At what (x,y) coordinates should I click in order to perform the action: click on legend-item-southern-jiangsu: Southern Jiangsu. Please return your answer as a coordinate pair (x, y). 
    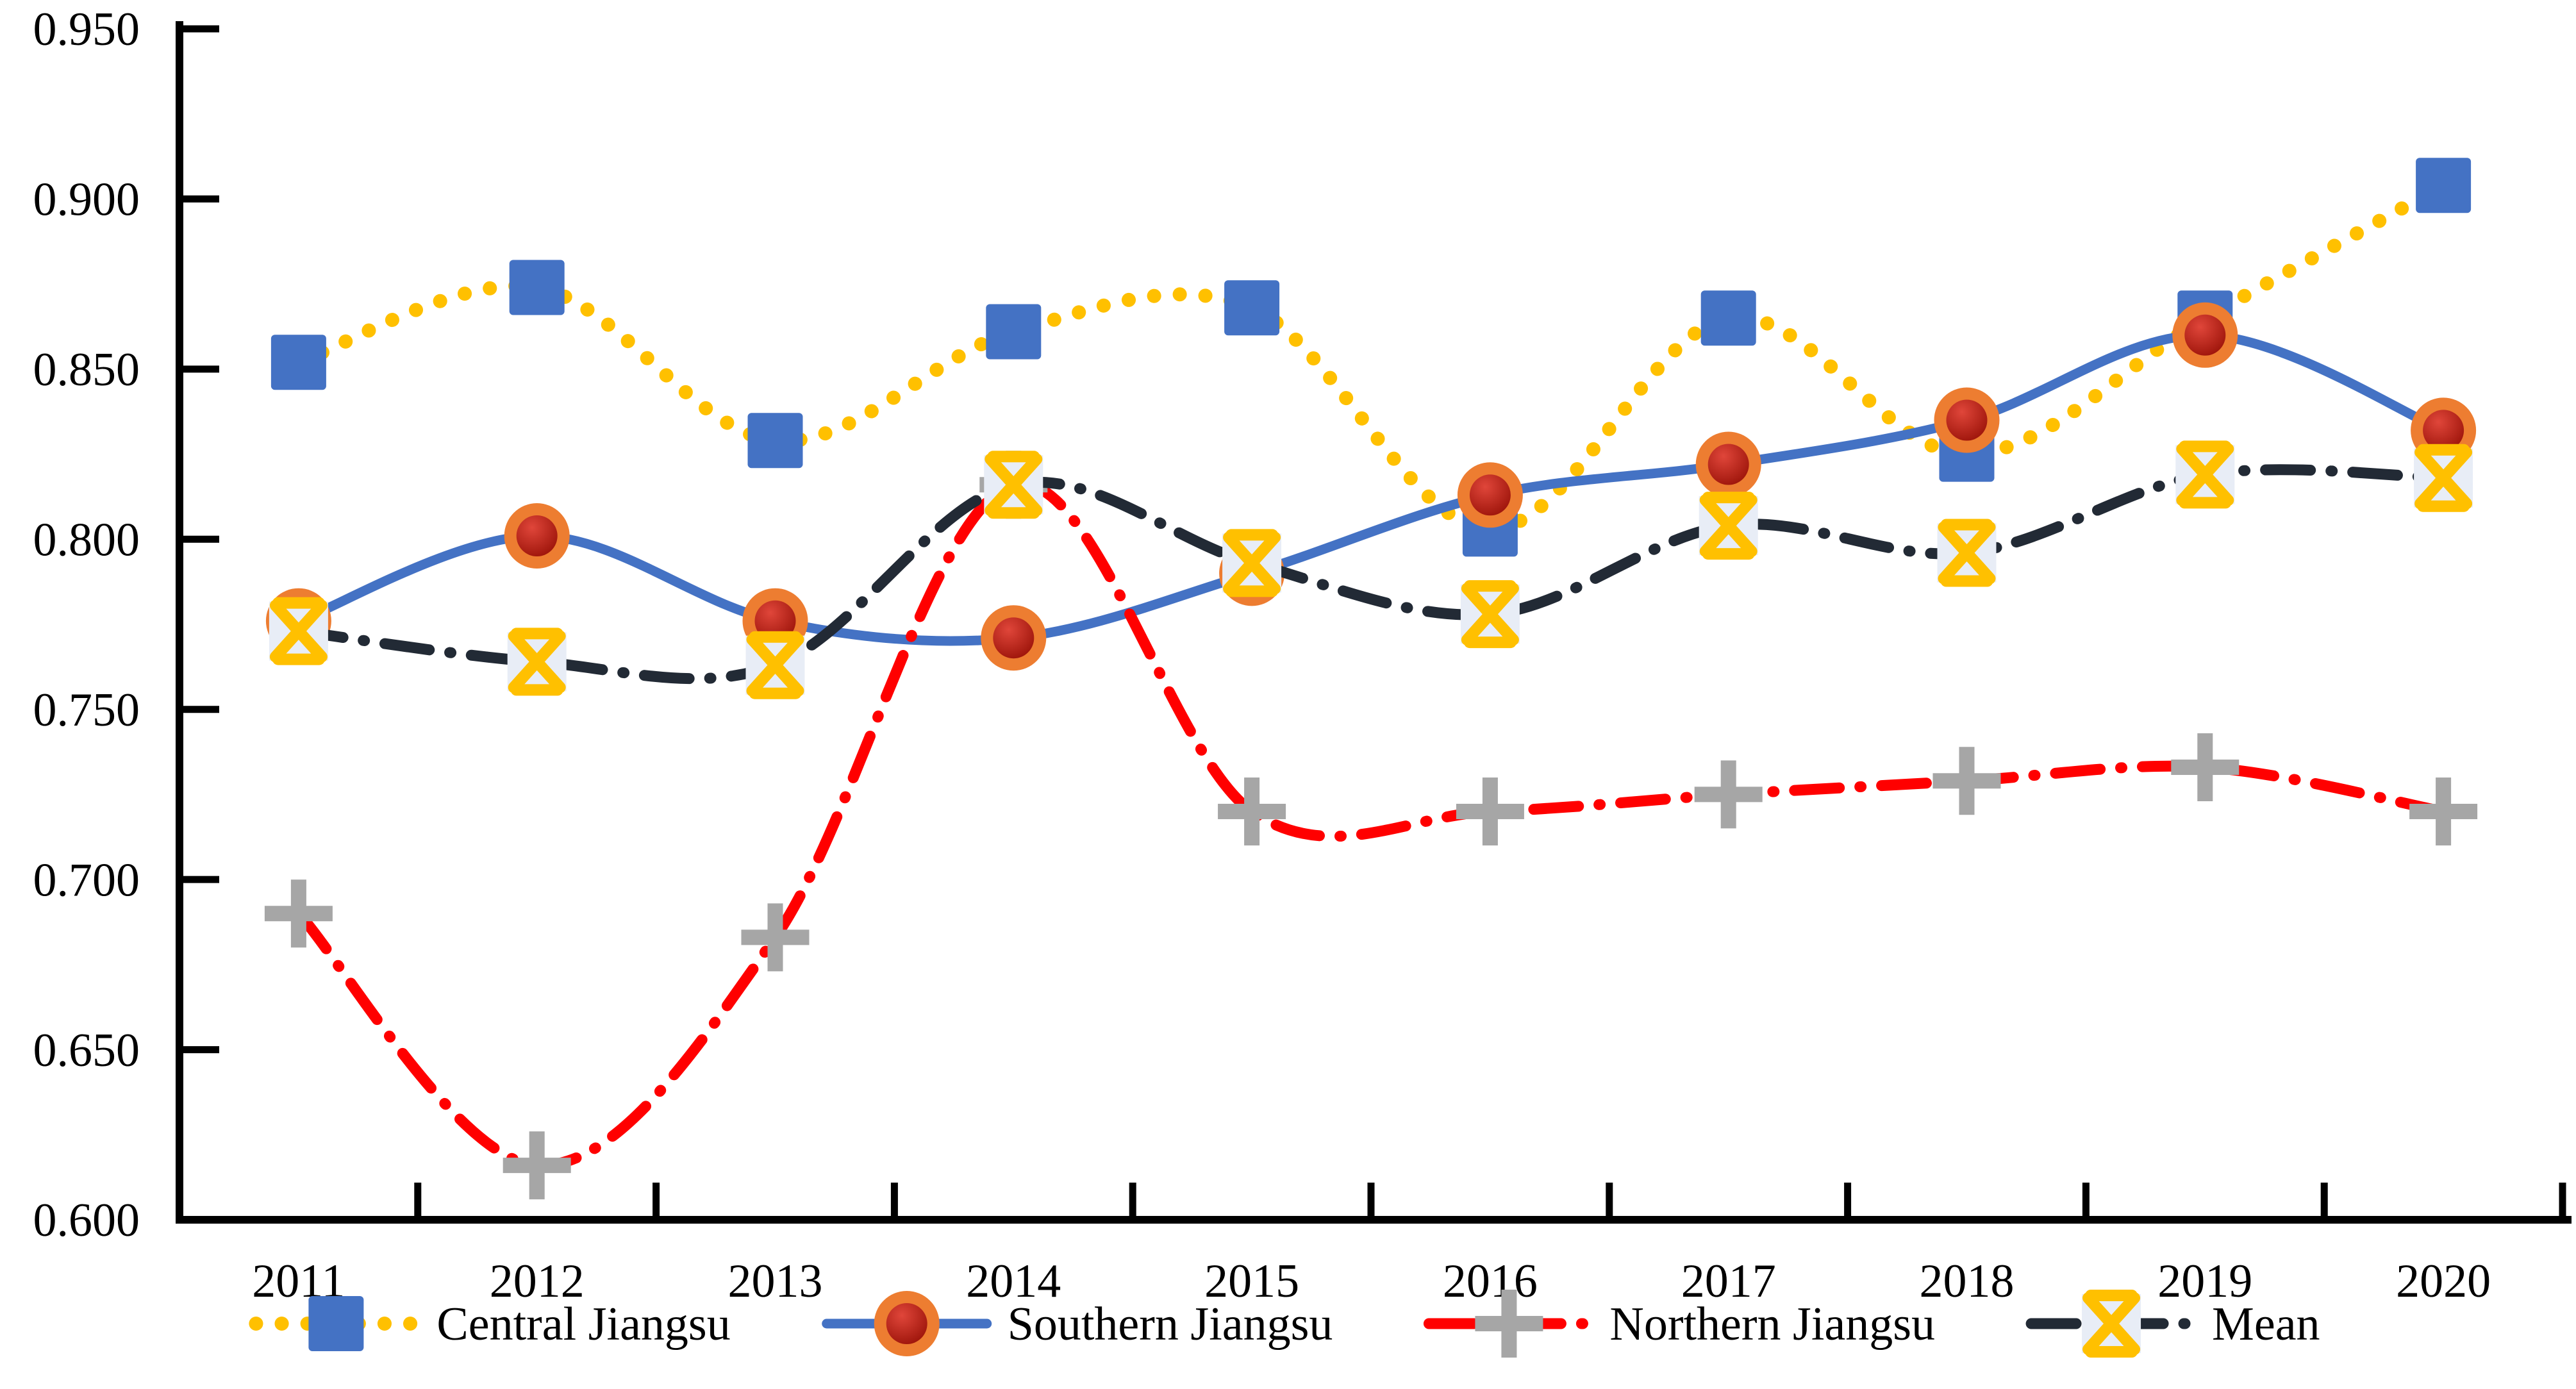
    Looking at the image, I should click on (1077, 1323).